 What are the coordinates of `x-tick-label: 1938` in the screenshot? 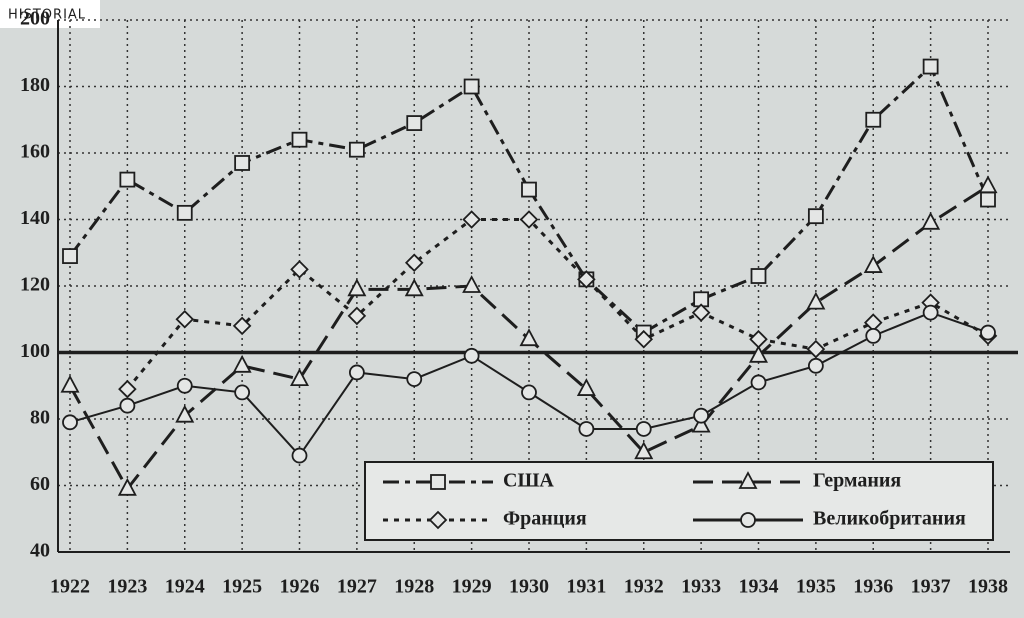 It's located at (988, 587).